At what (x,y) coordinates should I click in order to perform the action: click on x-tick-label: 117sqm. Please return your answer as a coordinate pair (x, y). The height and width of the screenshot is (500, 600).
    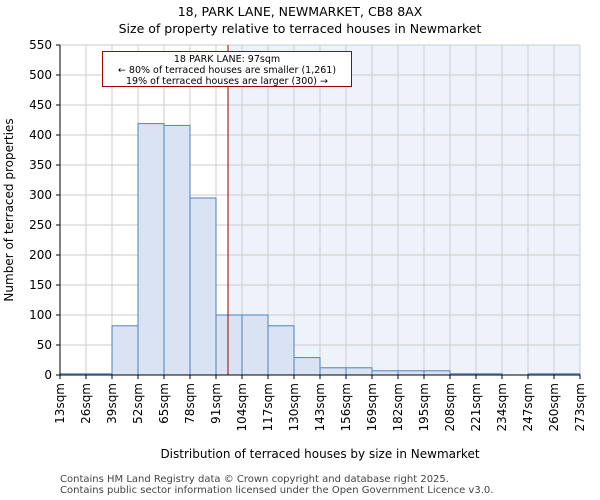
    Looking at the image, I should click on (268, 407).